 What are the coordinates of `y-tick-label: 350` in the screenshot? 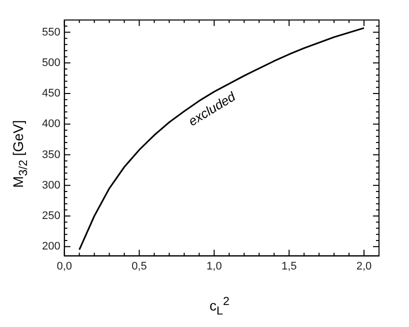 It's located at (51, 154).